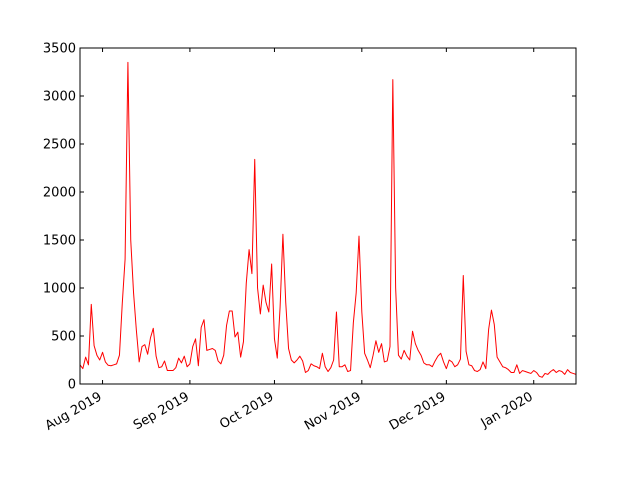  I want to click on y-tick-label: 3000, so click(59, 97).